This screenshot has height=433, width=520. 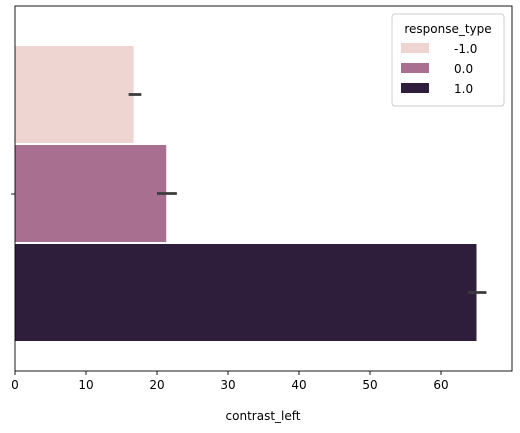 What do you see at coordinates (74, 94) in the screenshot?
I see `bar--1.0` at bounding box center [74, 94].